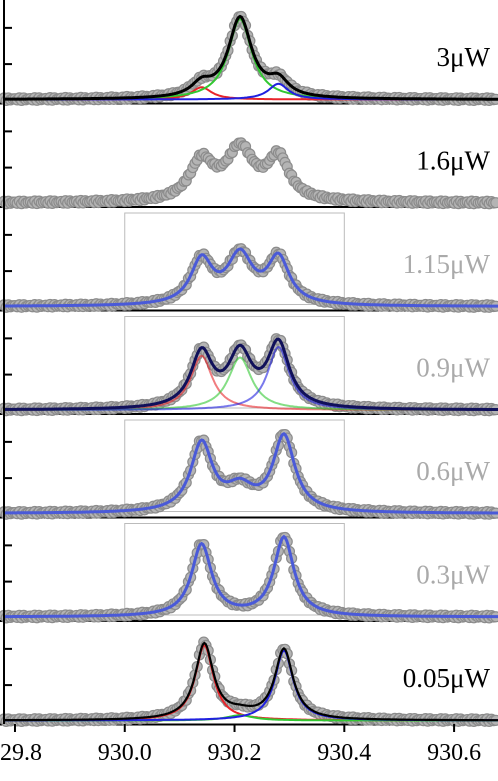  I want to click on x-axis: 929.8 930.0 930.2 930.4 930.6, so click(240, 745).